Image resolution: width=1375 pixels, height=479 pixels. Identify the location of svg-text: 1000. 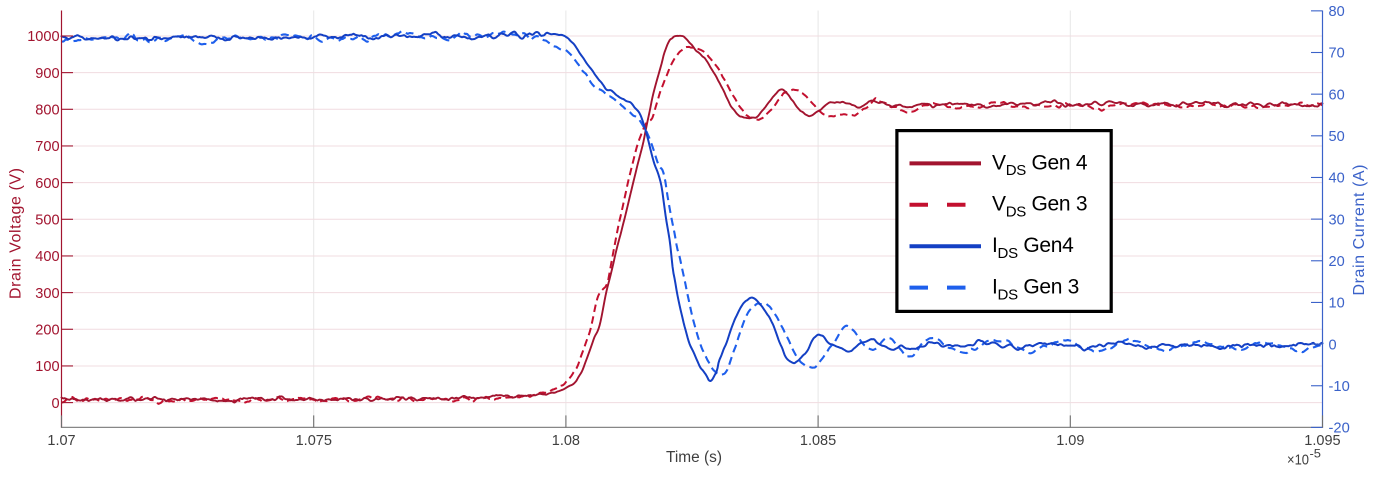
(43, 36).